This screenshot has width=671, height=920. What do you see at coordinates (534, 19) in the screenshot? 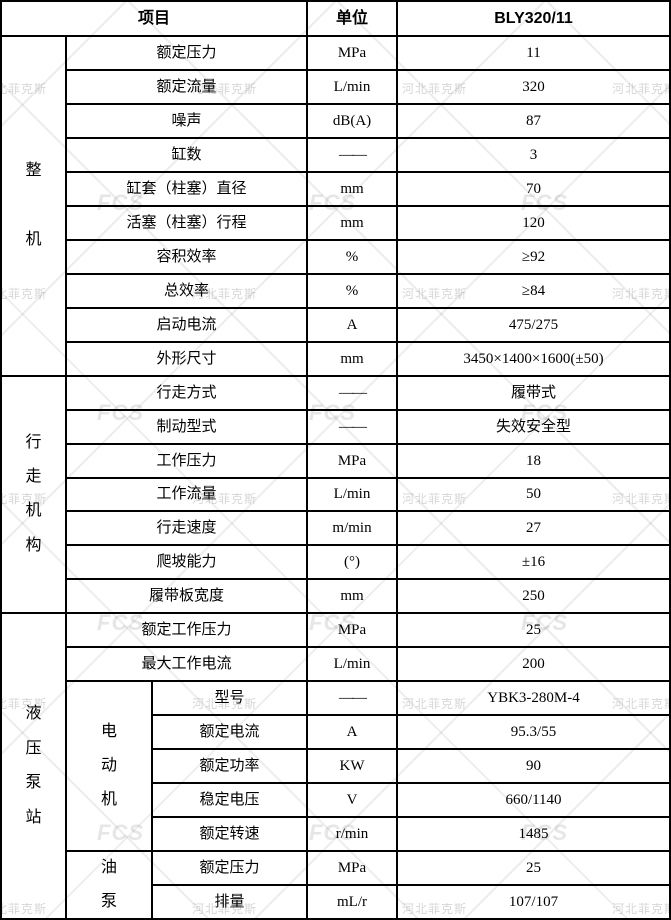
I see `header-model-column: BLY320/11` at bounding box center [534, 19].